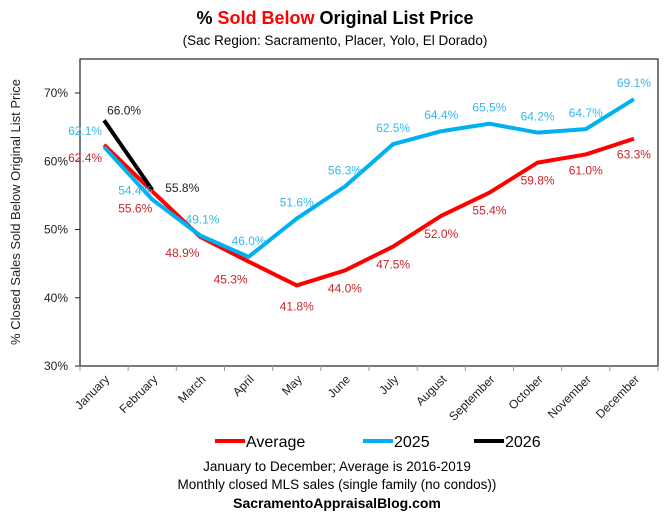 The image size is (669, 514). What do you see at coordinates (586, 113) in the screenshot?
I see `data-label-2025: 64.7%` at bounding box center [586, 113].